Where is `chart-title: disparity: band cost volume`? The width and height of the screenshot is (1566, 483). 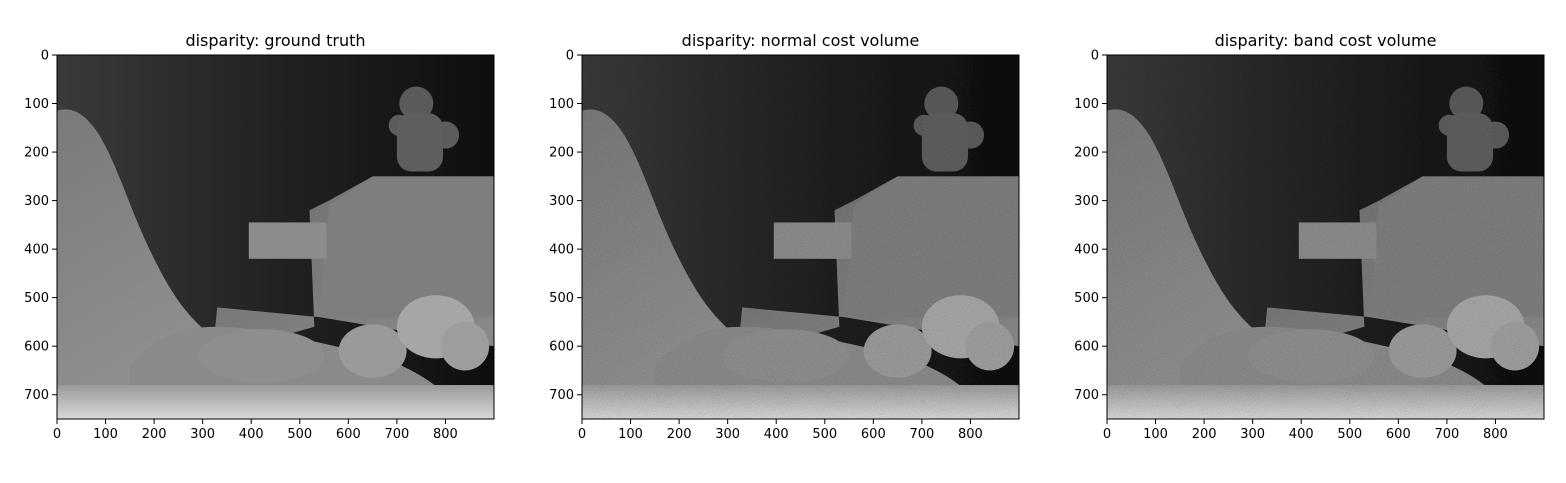
chart-title: disparity: band cost volume is located at coordinates (1326, 40).